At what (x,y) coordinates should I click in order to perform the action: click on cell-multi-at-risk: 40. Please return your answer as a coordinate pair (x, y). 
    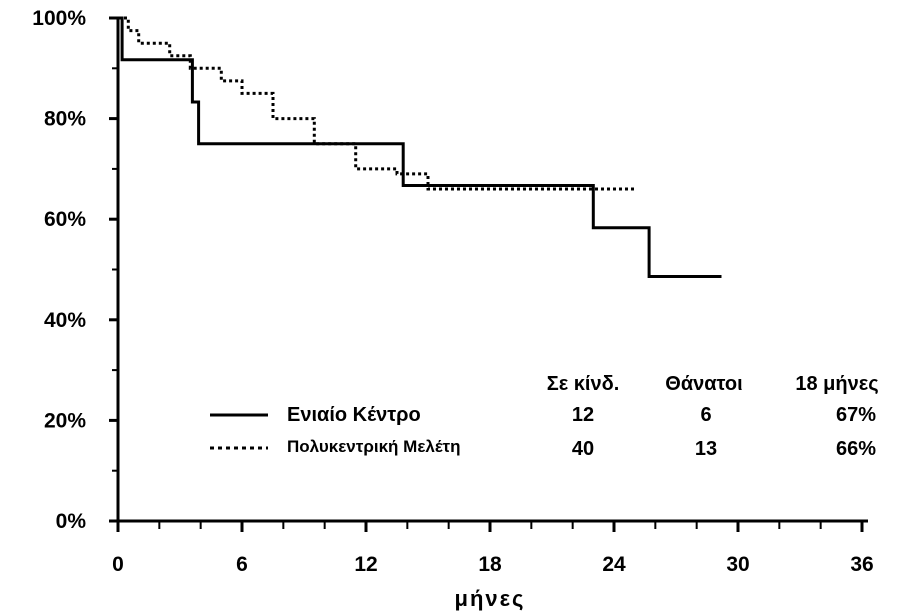
    Looking at the image, I should click on (583, 449).